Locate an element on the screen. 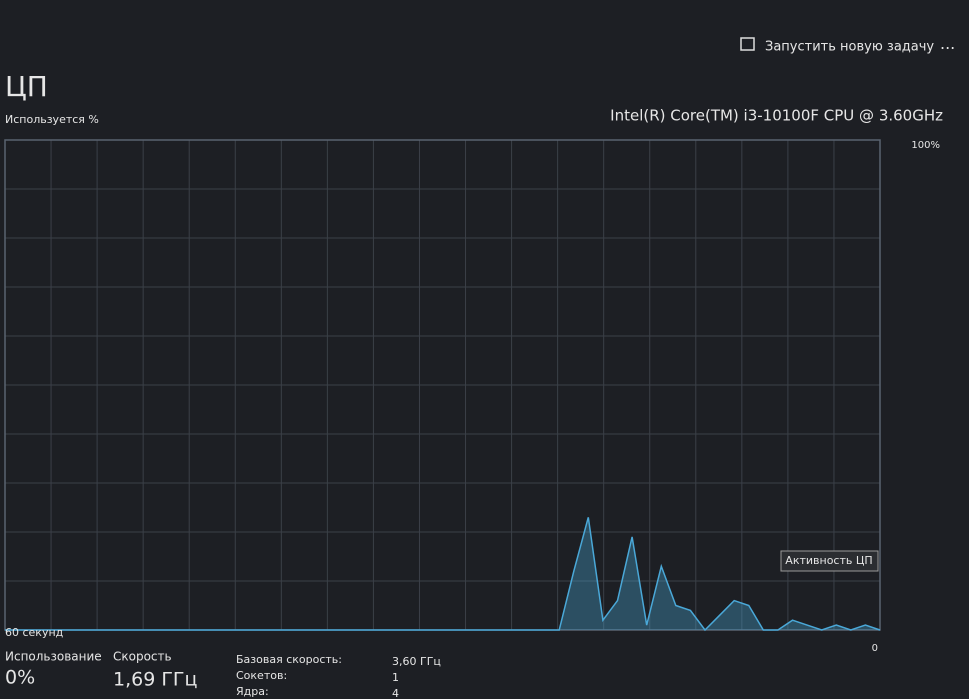 This screenshot has width=969, height=699. icon is located at coordinates (747, 44).